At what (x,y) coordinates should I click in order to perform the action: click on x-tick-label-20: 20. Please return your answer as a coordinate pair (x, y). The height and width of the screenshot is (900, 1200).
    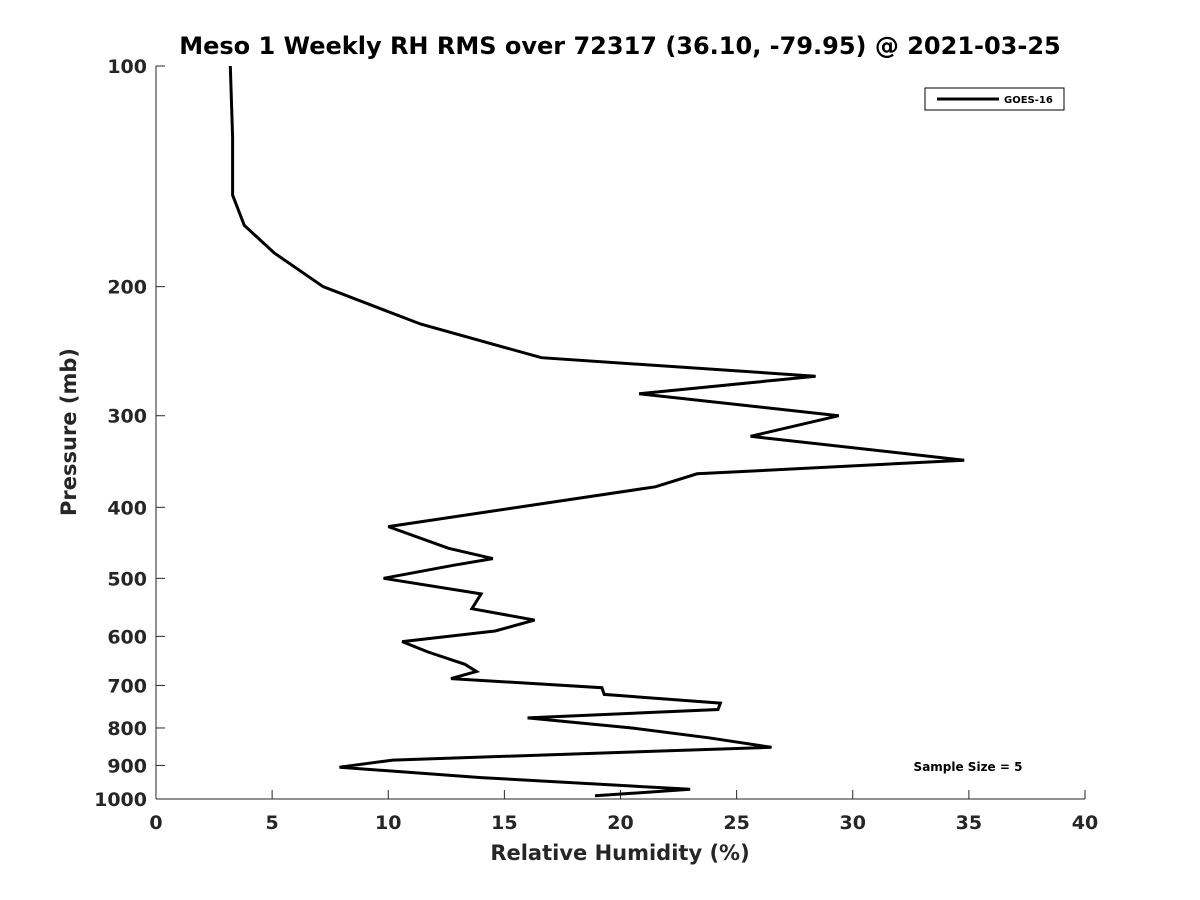
    Looking at the image, I should click on (620, 823).